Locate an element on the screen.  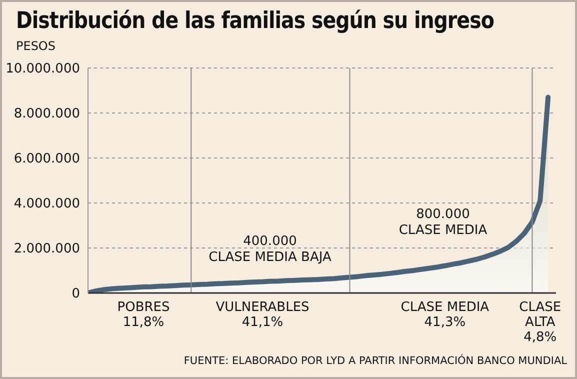
annotation: 400.000 CLASE MEDIA BAJA is located at coordinates (270, 250).